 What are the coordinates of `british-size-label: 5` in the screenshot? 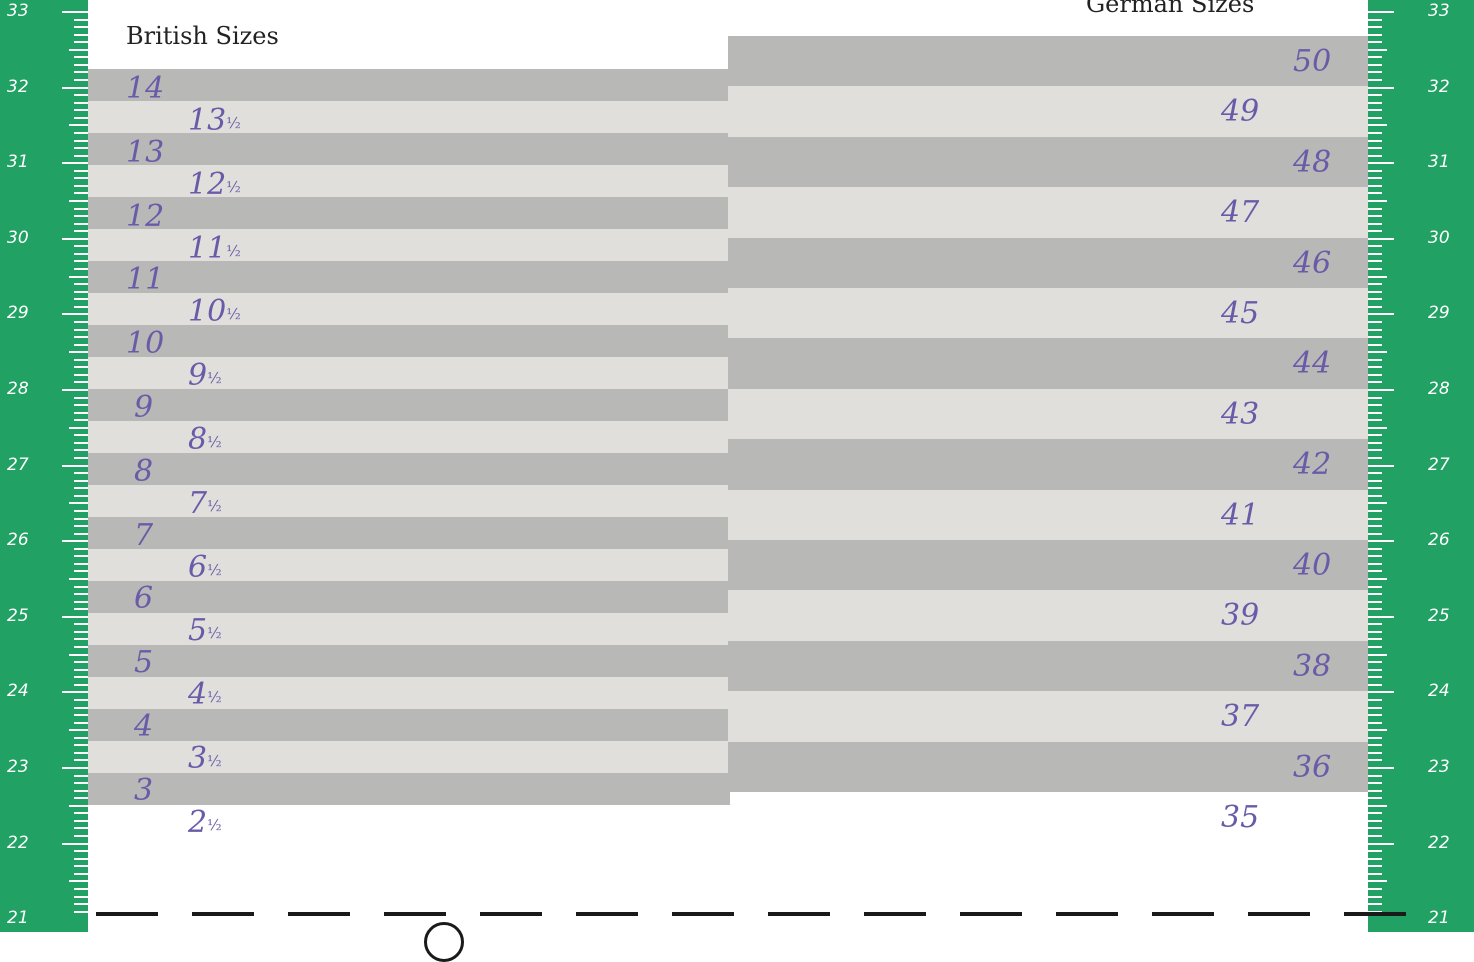 It's located at (143, 663).